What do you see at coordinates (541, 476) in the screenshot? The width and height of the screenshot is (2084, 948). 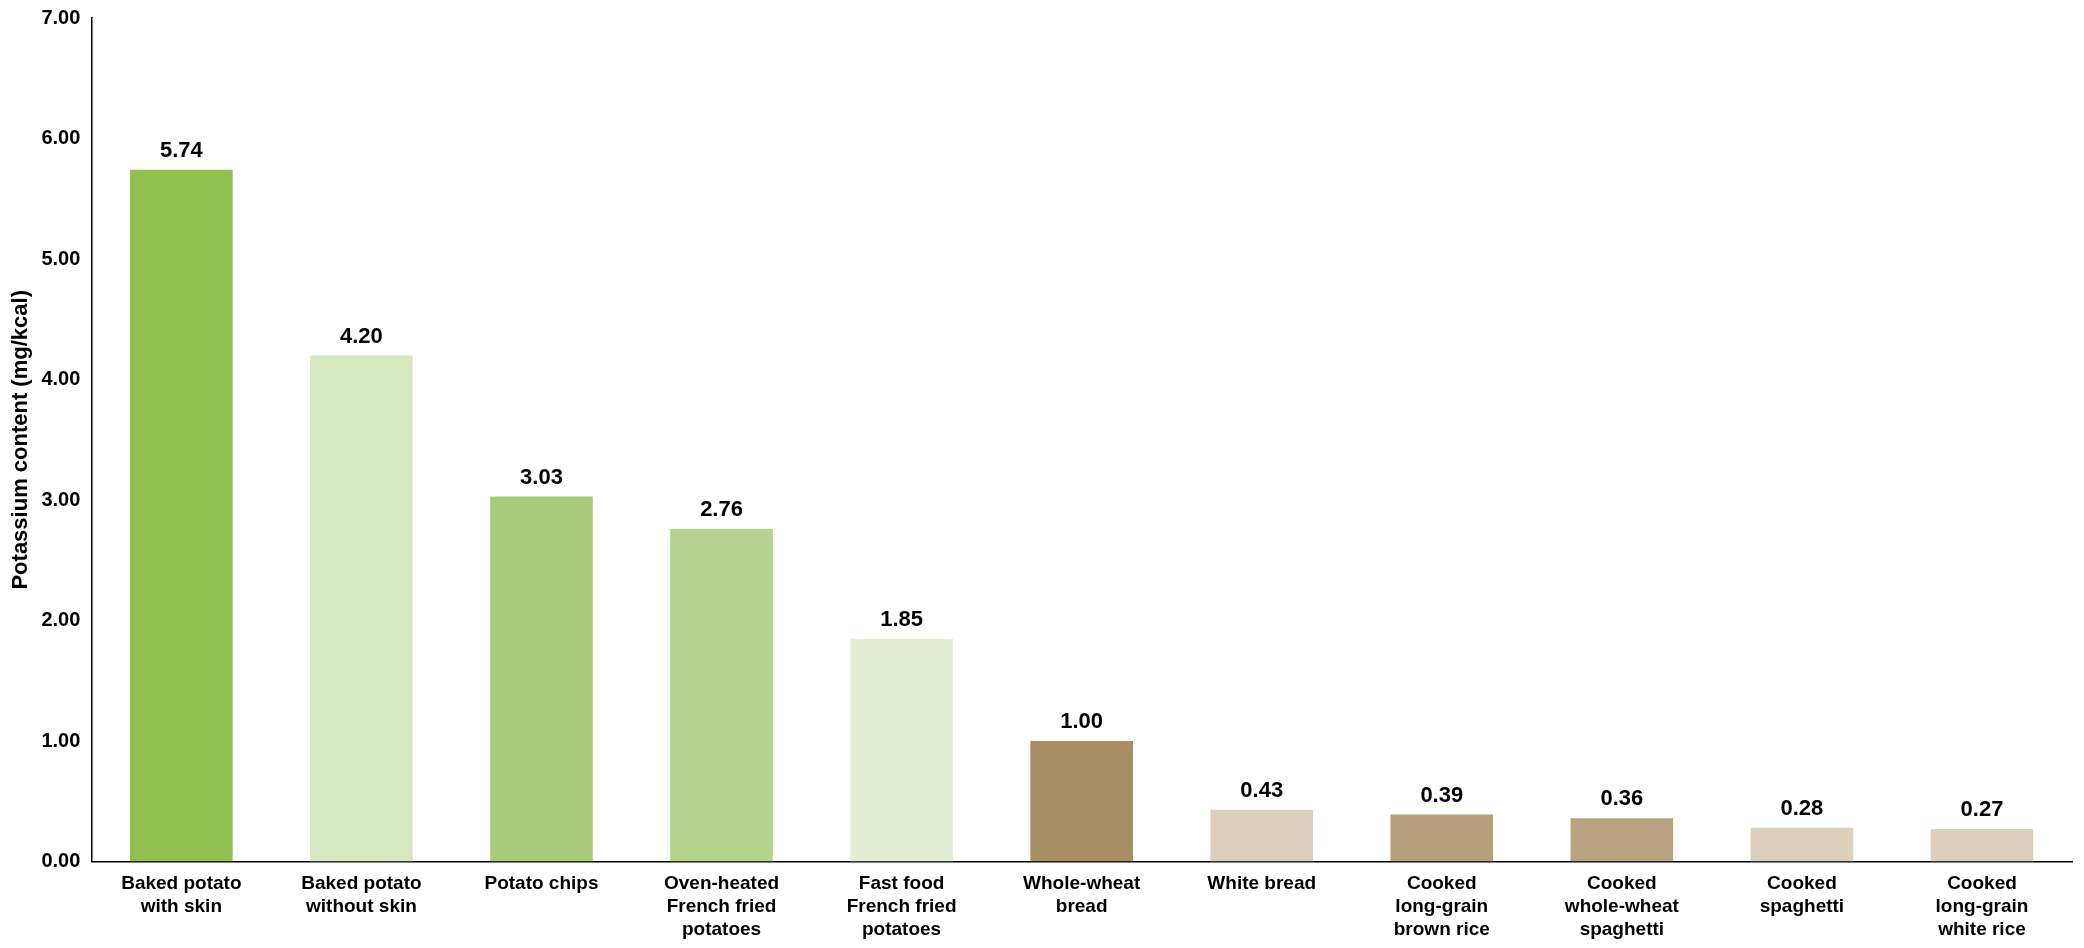 I see `data-label: 3.03` at bounding box center [541, 476].